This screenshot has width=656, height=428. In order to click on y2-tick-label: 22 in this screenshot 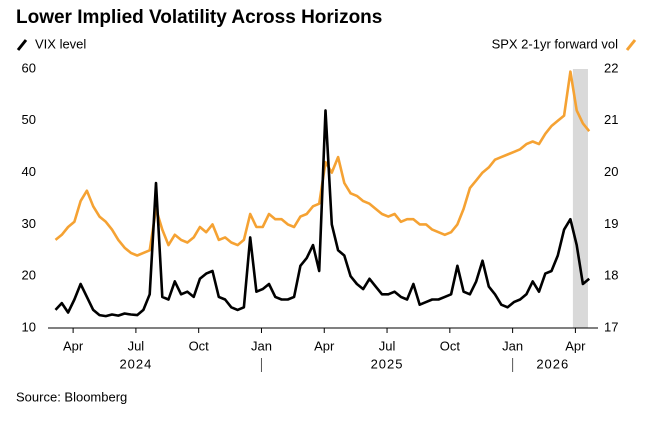, I will do `click(611, 67)`.